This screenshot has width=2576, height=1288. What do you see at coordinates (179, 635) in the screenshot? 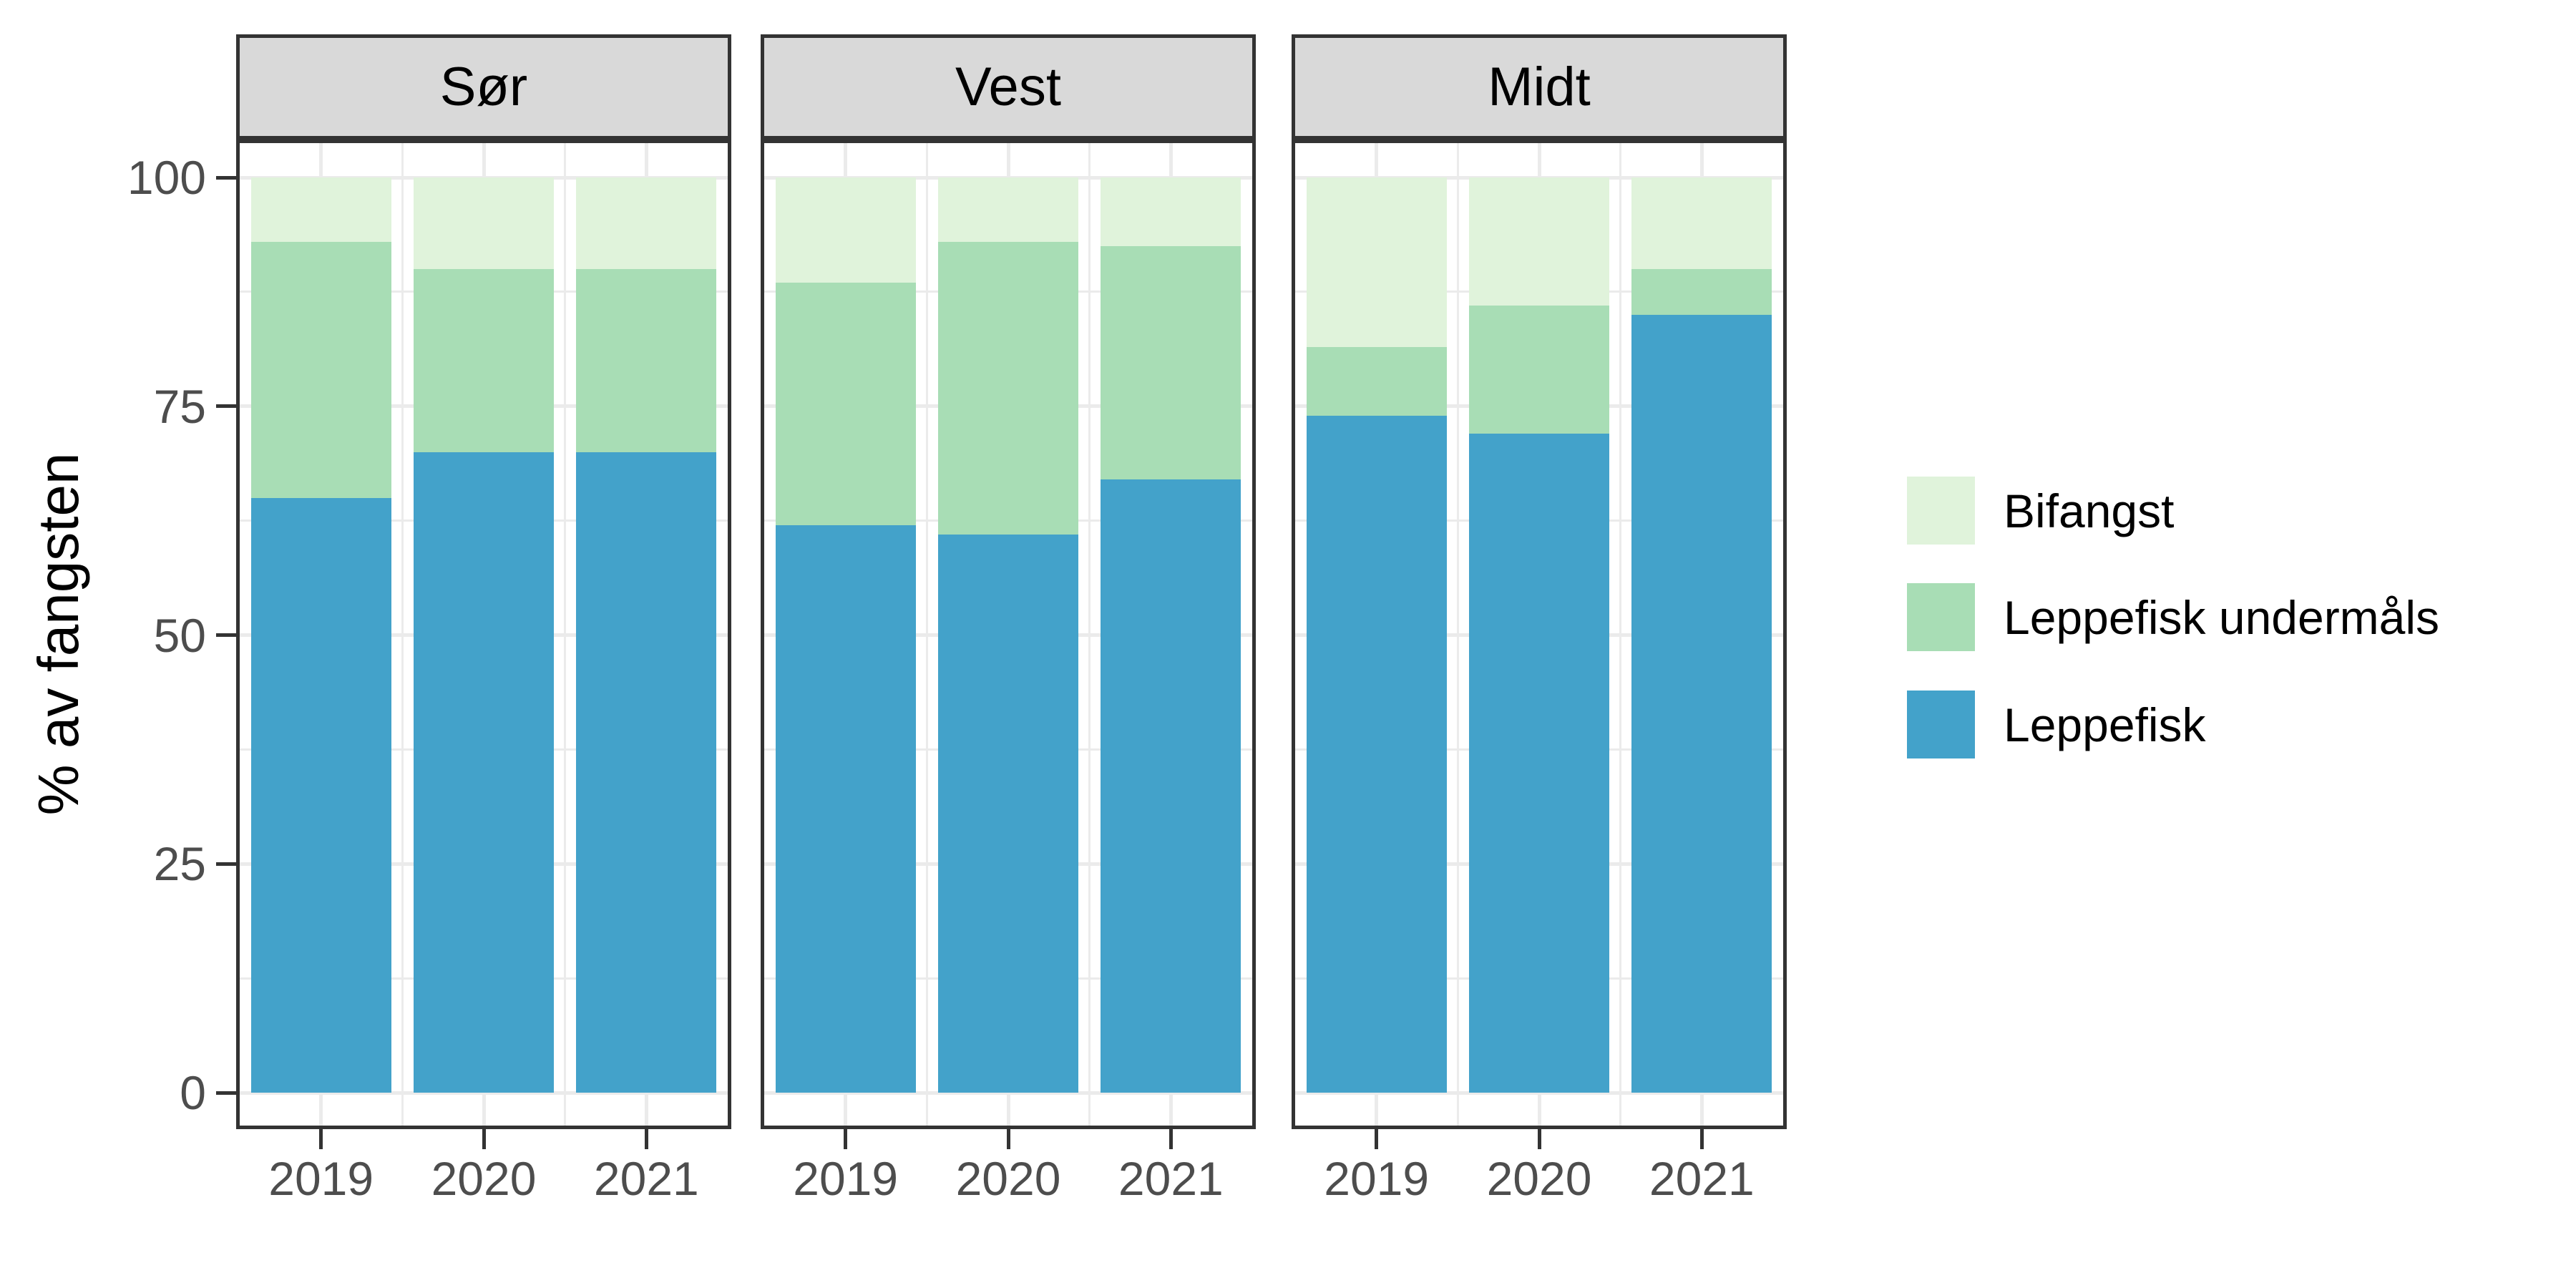
I see `y-tick-label: 50` at bounding box center [179, 635].